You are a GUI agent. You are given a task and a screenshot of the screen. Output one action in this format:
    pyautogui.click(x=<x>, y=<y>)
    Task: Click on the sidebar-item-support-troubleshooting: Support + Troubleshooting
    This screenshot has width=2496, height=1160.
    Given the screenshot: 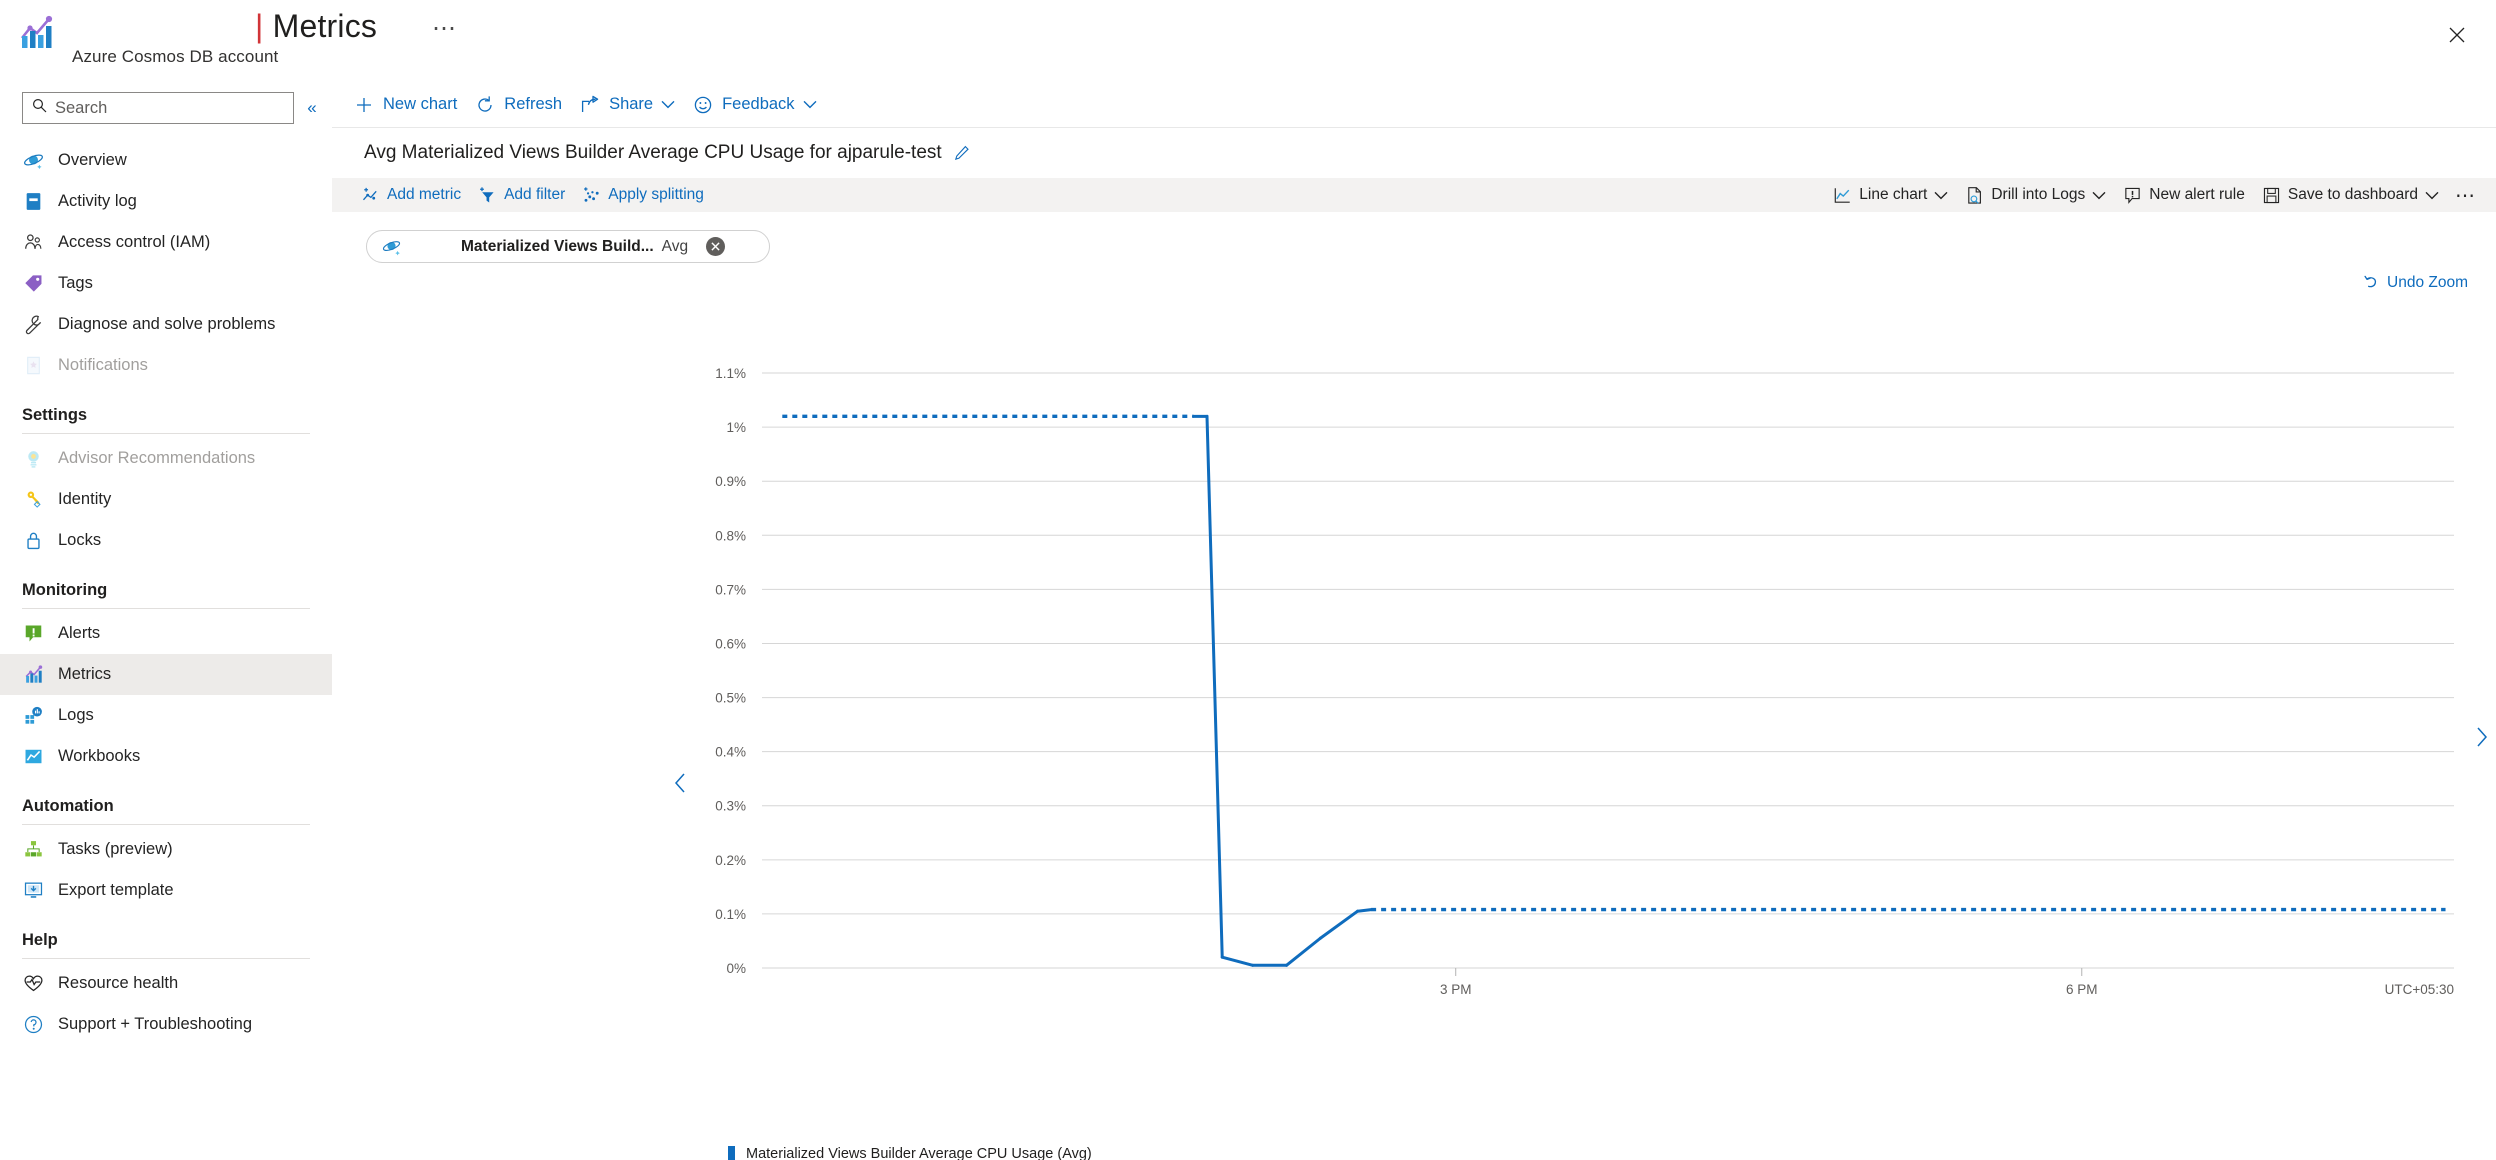 What is the action you would take?
    pyautogui.click(x=166, y=1024)
    